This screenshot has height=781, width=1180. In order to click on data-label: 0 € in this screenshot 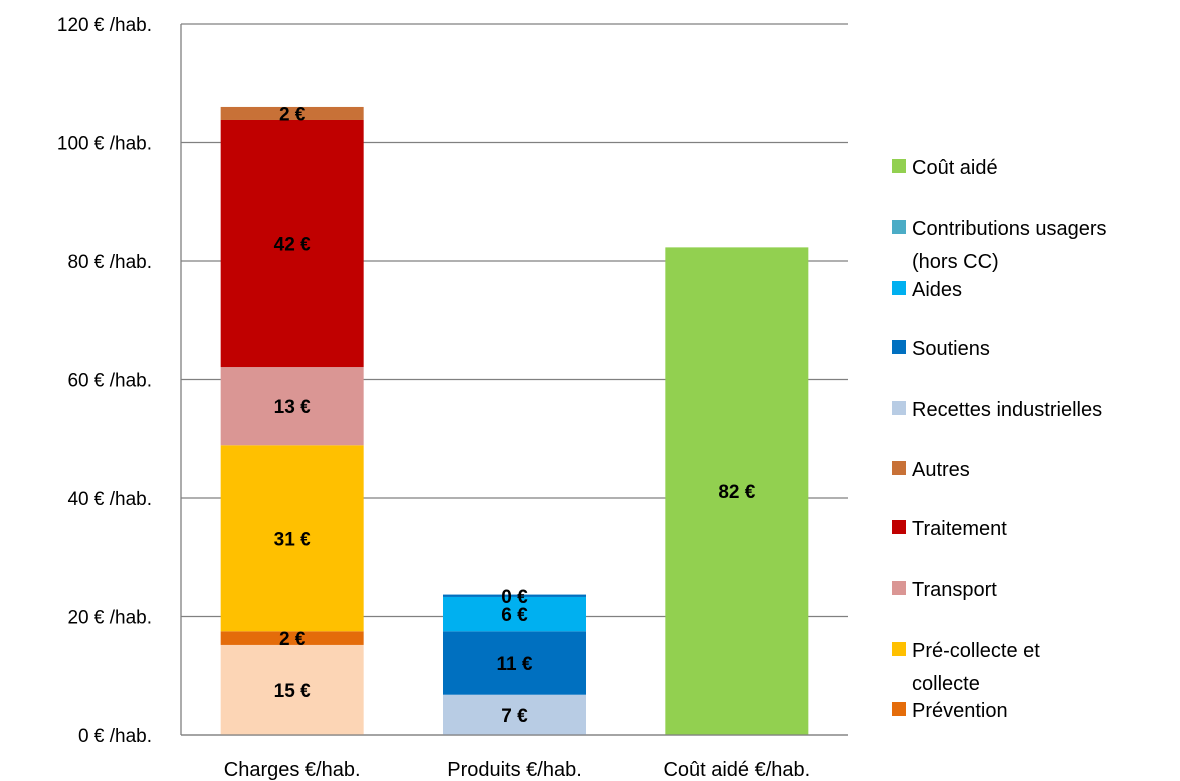, I will do `click(514, 597)`.